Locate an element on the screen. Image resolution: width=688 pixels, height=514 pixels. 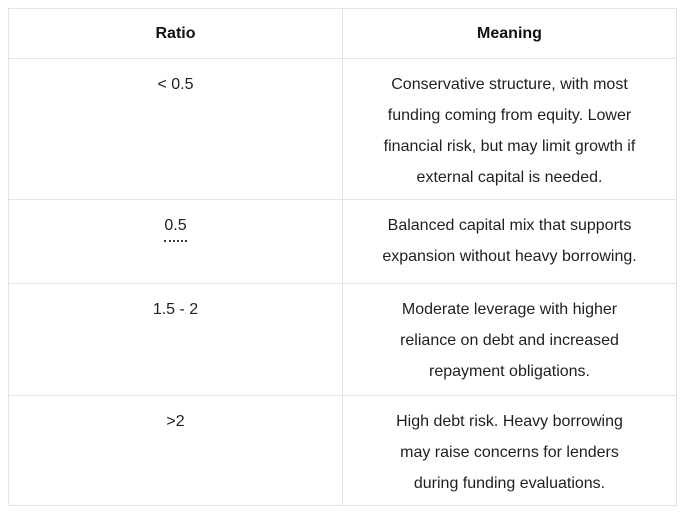
ratio-cell: >2 is located at coordinates (175, 450).